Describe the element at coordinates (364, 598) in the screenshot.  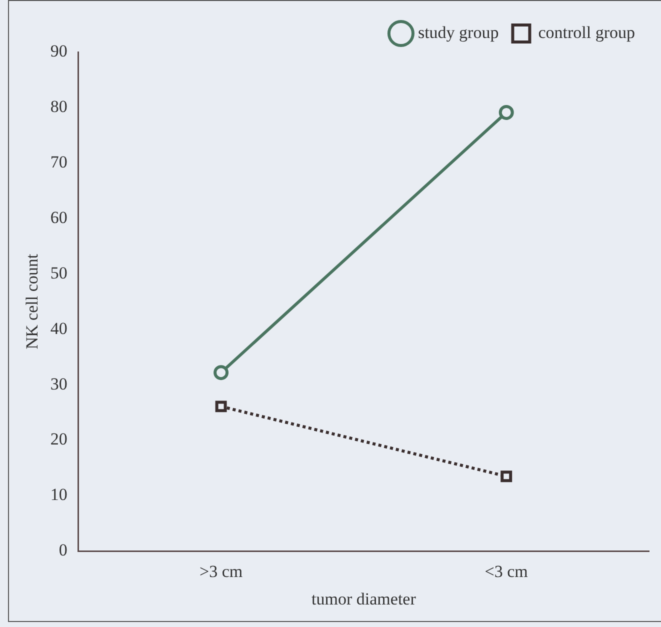
I see `x-axis-title: tumor diameter` at that location.